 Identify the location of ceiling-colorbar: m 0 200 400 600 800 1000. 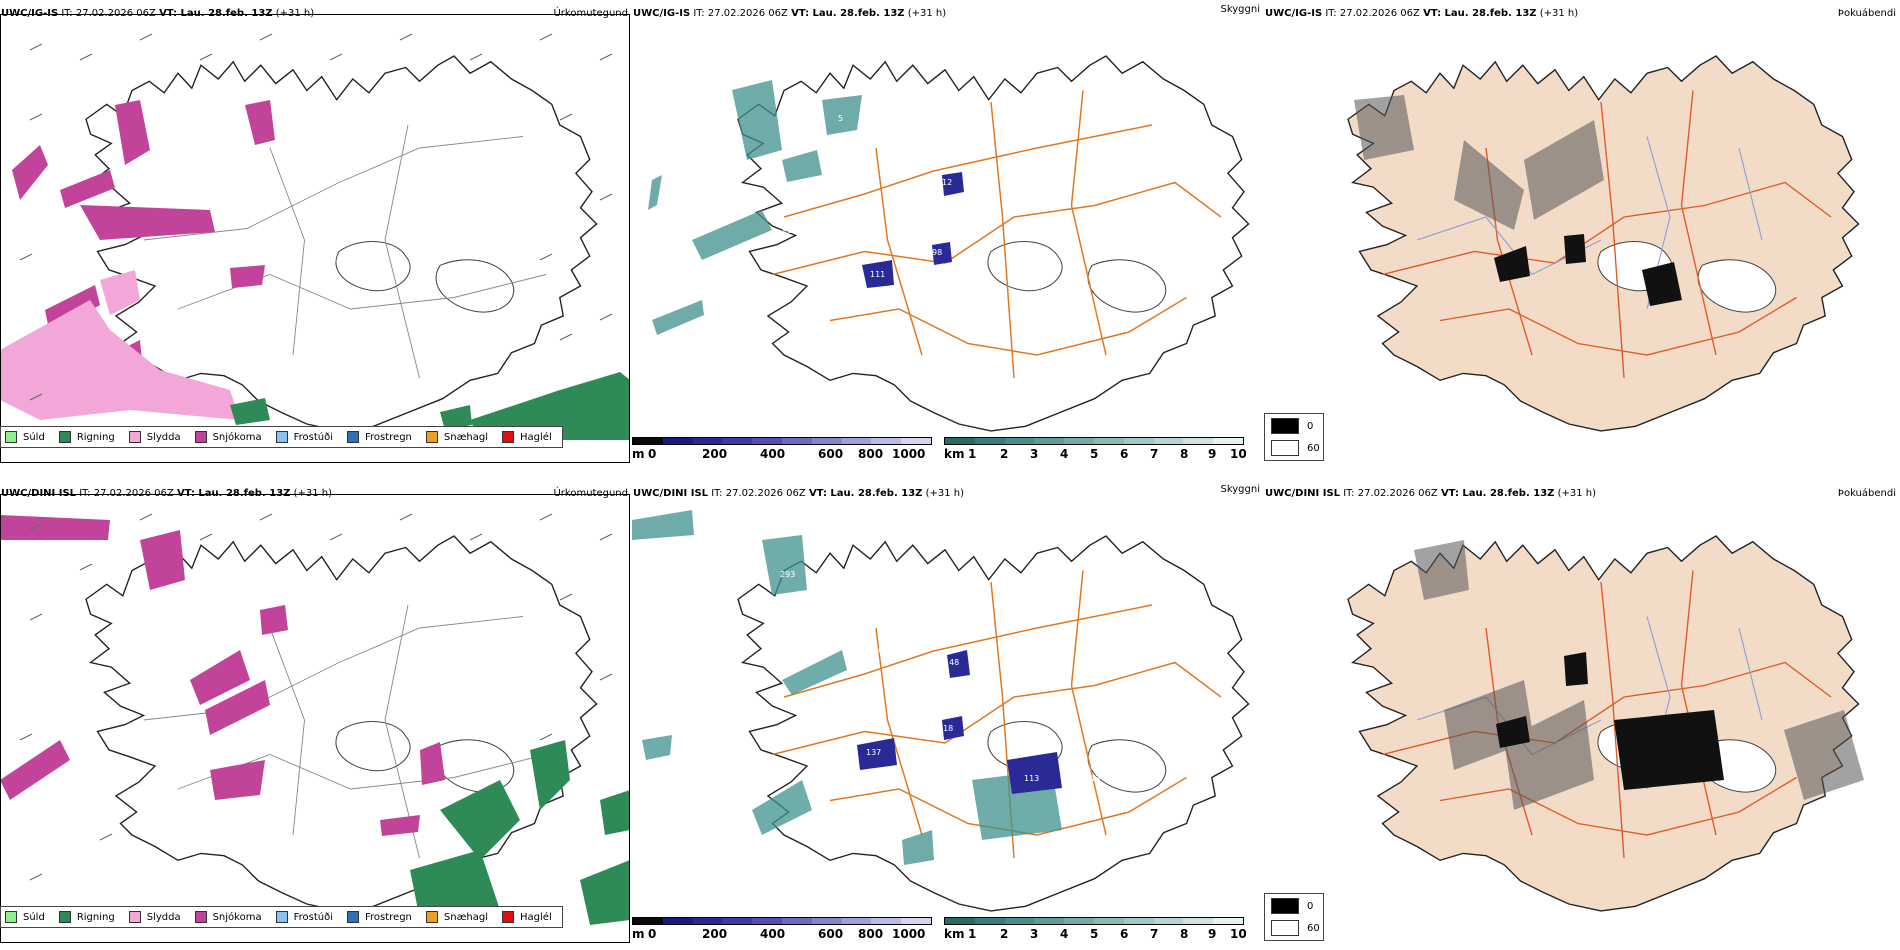
(782, 450).